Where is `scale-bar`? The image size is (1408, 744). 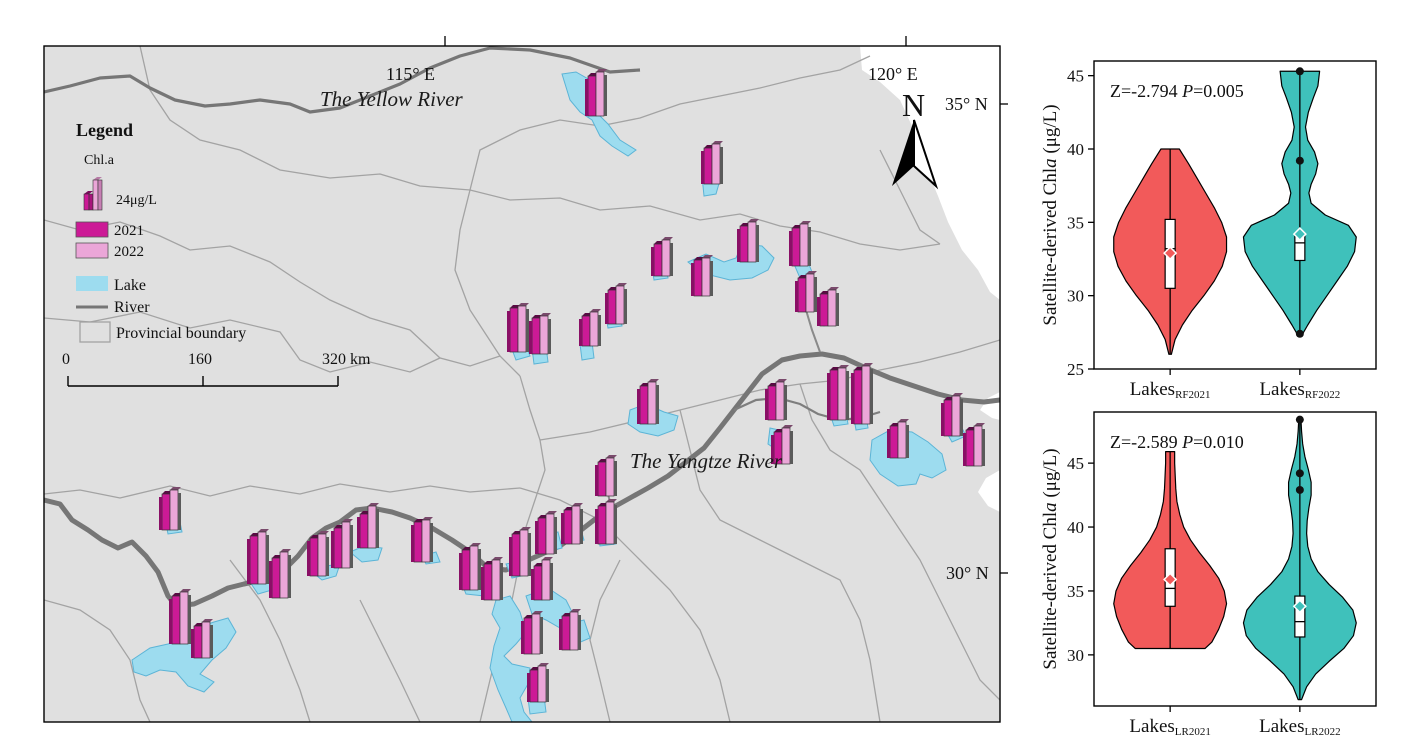 scale-bar is located at coordinates (203, 381).